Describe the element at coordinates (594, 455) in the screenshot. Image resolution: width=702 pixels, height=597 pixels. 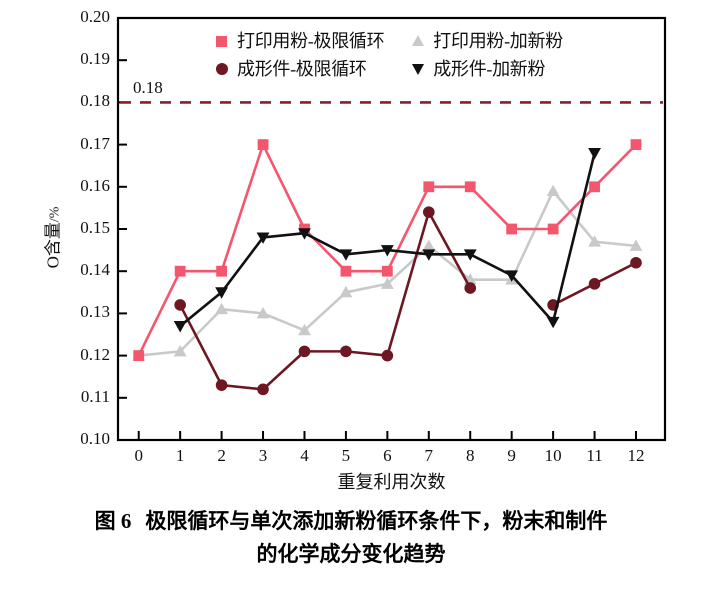
I see `x-tick-label: 11` at that location.